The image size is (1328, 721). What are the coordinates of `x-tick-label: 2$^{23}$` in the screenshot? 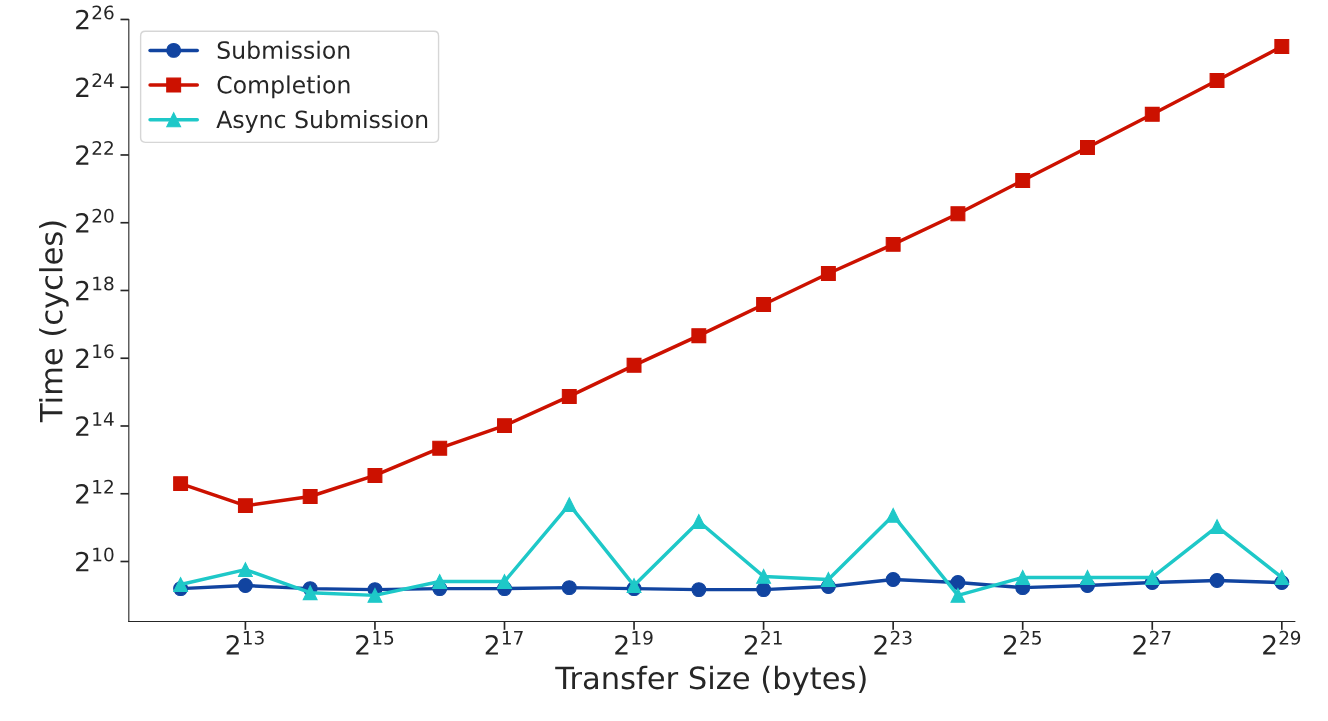 It's located at (893, 642).